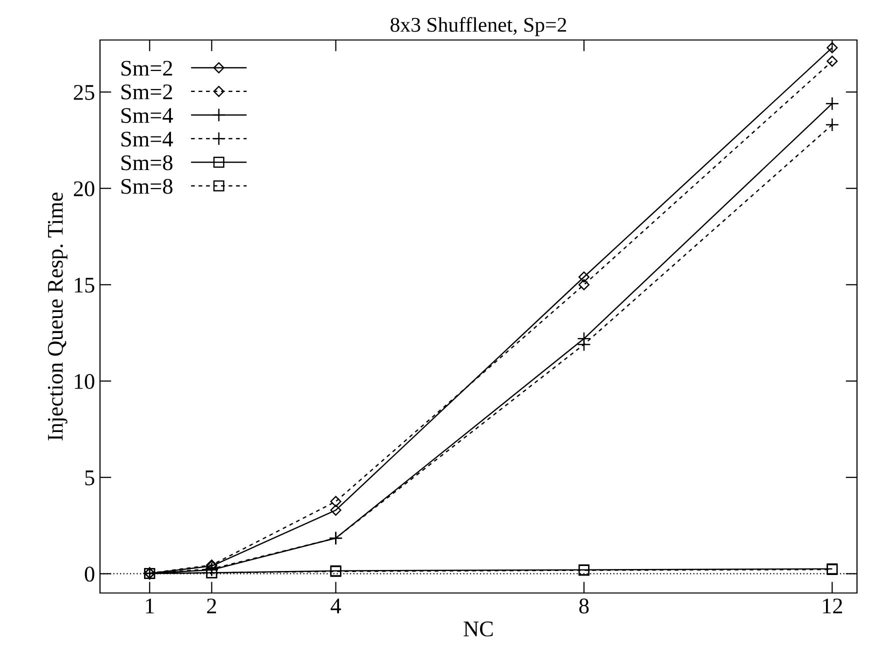 This screenshot has width=886, height=665. Describe the element at coordinates (335, 606) in the screenshot. I see `x-tick-label: 4` at that location.